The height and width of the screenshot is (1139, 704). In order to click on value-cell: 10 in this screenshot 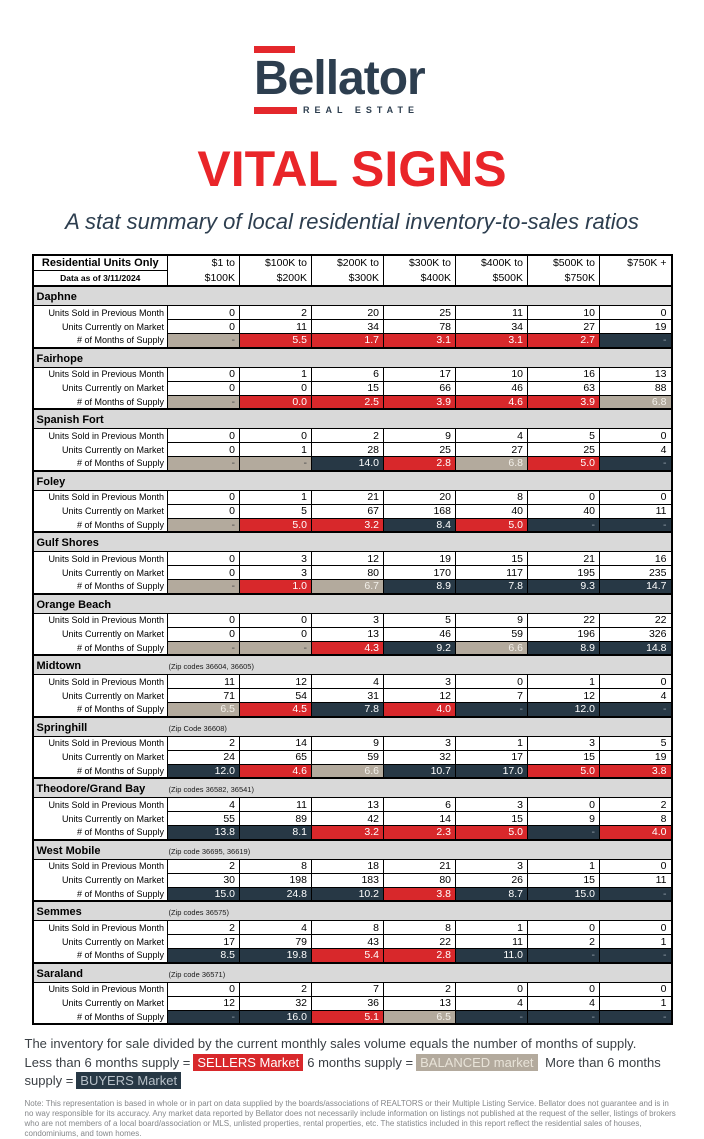, I will do `click(563, 312)`.